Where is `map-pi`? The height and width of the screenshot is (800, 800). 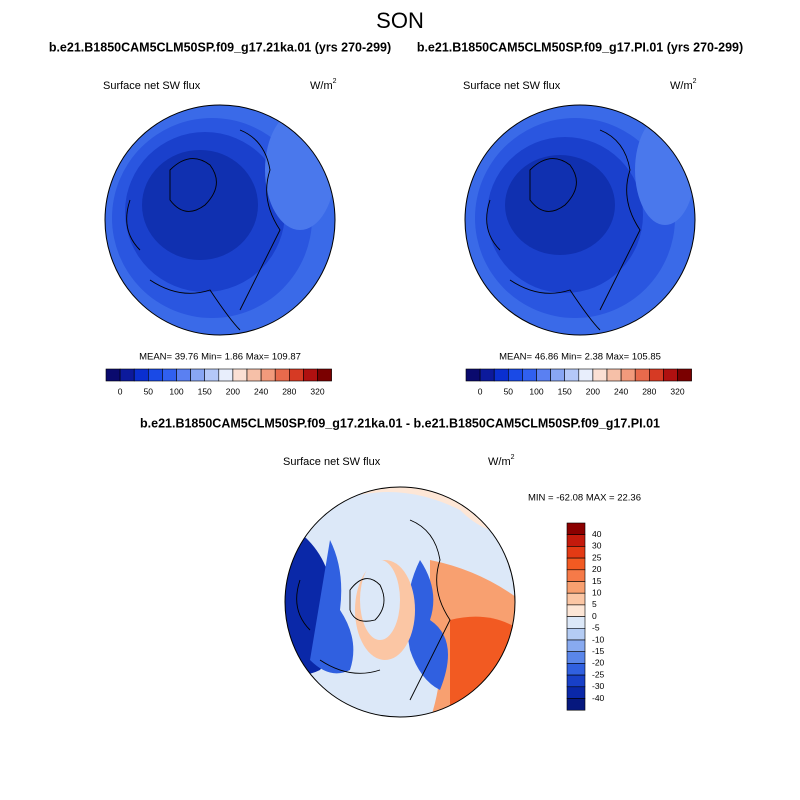 map-pi is located at coordinates (580, 220).